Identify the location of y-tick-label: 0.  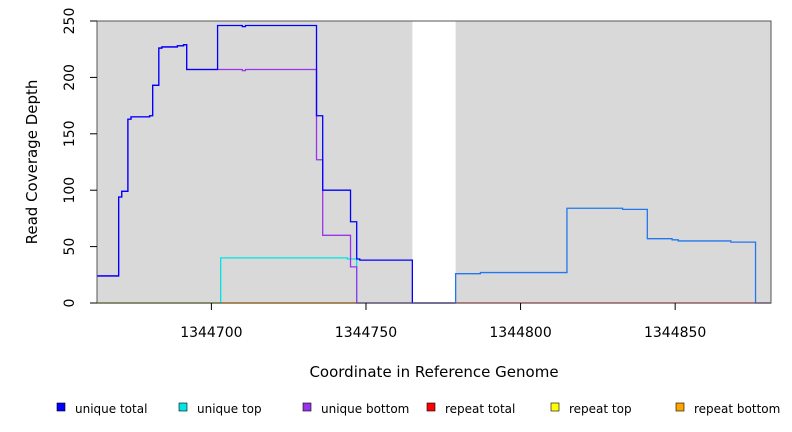
(70, 303).